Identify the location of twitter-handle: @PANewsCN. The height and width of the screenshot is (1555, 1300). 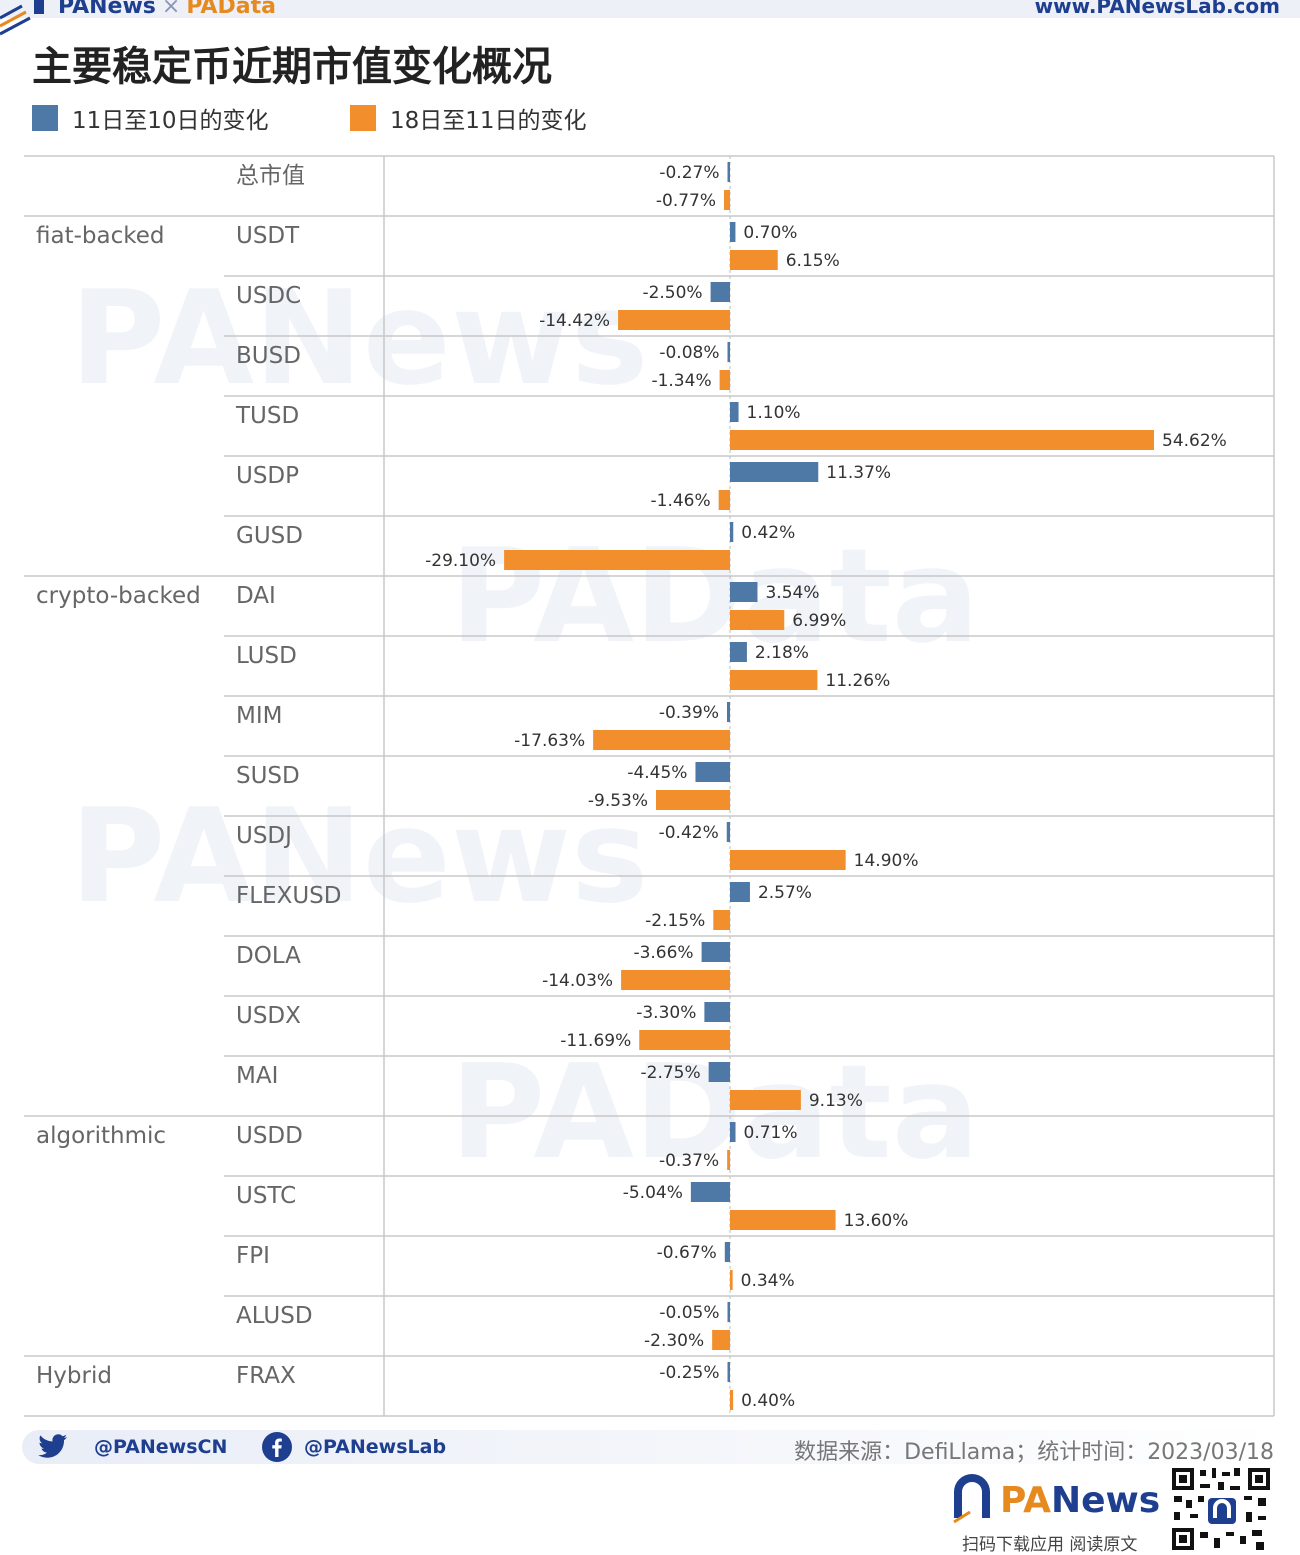
(161, 1447).